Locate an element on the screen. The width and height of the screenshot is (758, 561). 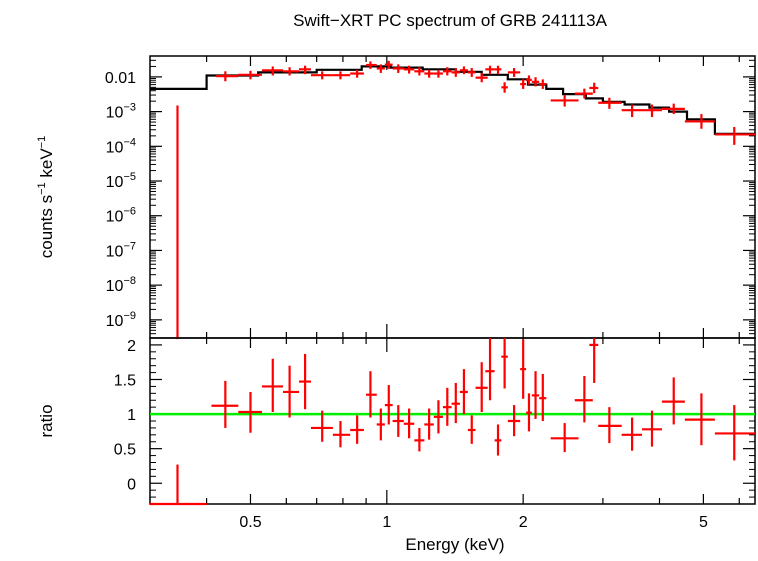
y-tick-exponent: −4 is located at coordinates (129, 142).